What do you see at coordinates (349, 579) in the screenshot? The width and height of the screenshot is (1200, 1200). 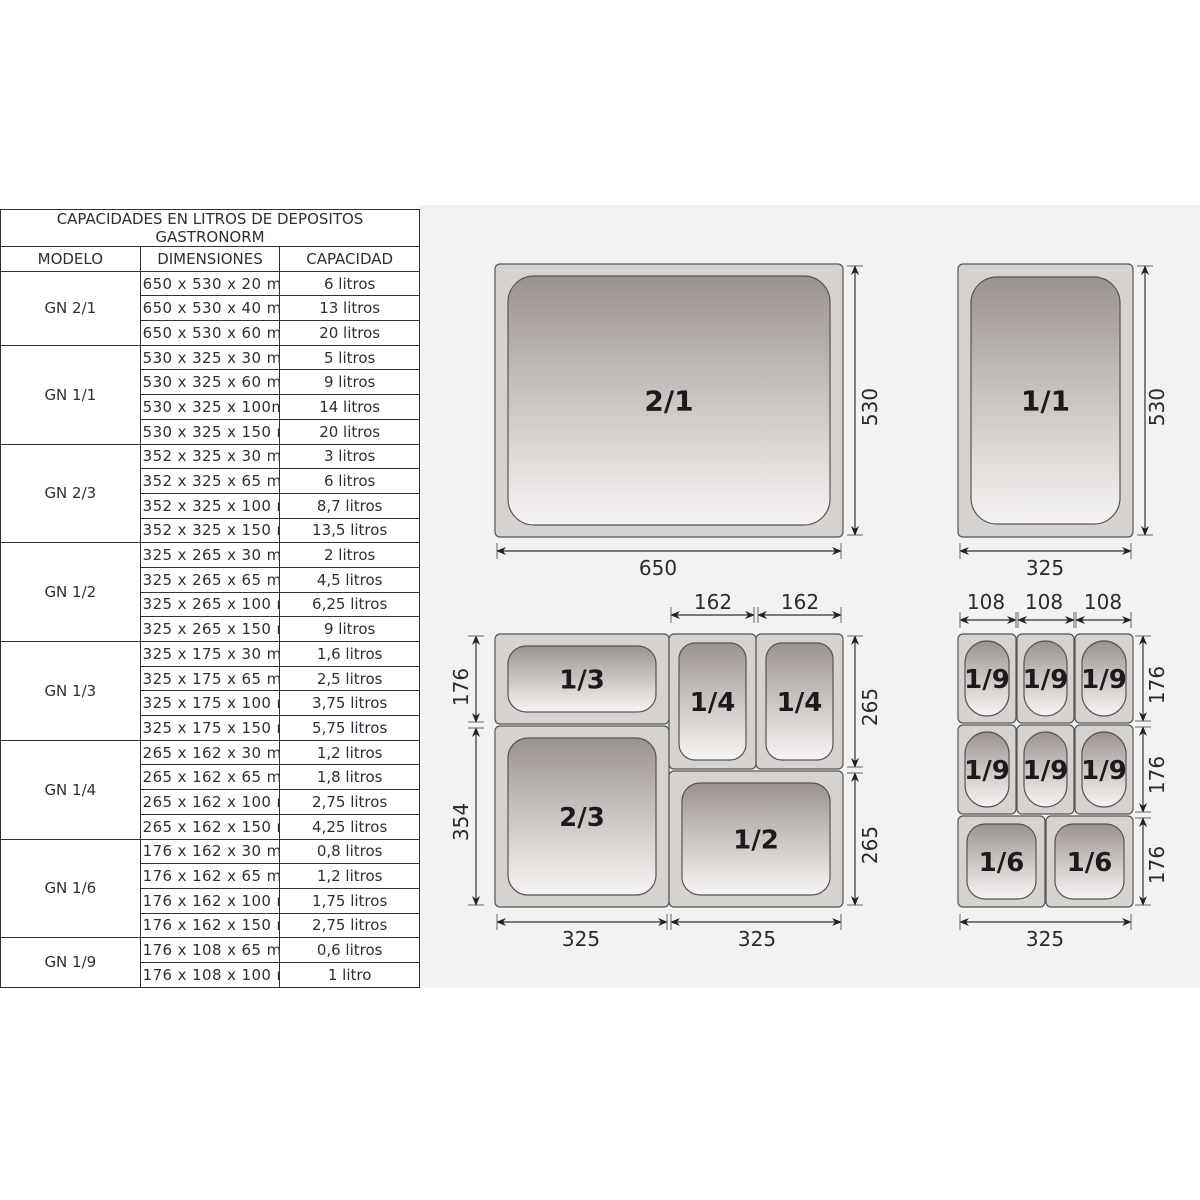 I see `capacity-cell: 4,5 litros` at bounding box center [349, 579].